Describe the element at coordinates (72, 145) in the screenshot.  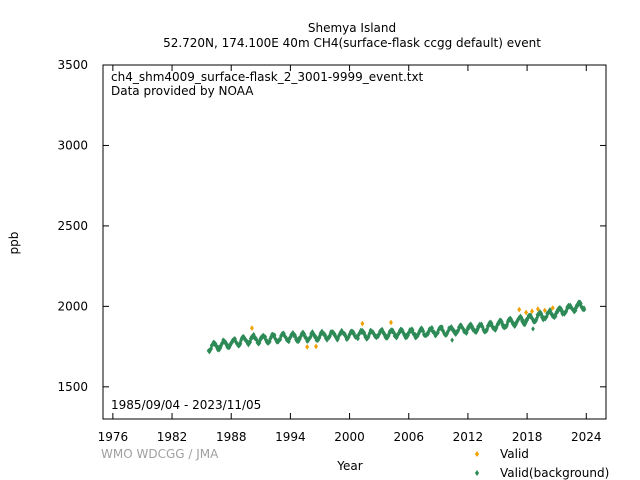
I see `y-tick-label: 3000` at that location.